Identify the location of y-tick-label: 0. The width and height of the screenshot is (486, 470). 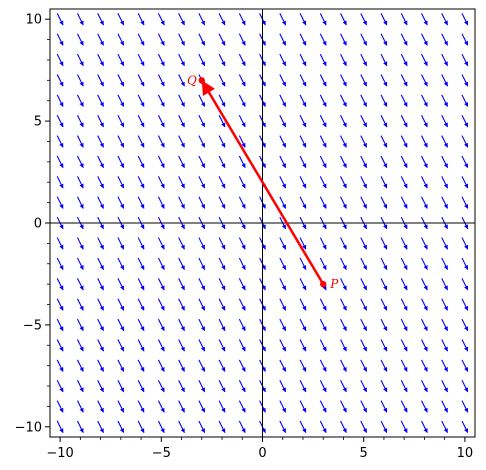
(38, 224).